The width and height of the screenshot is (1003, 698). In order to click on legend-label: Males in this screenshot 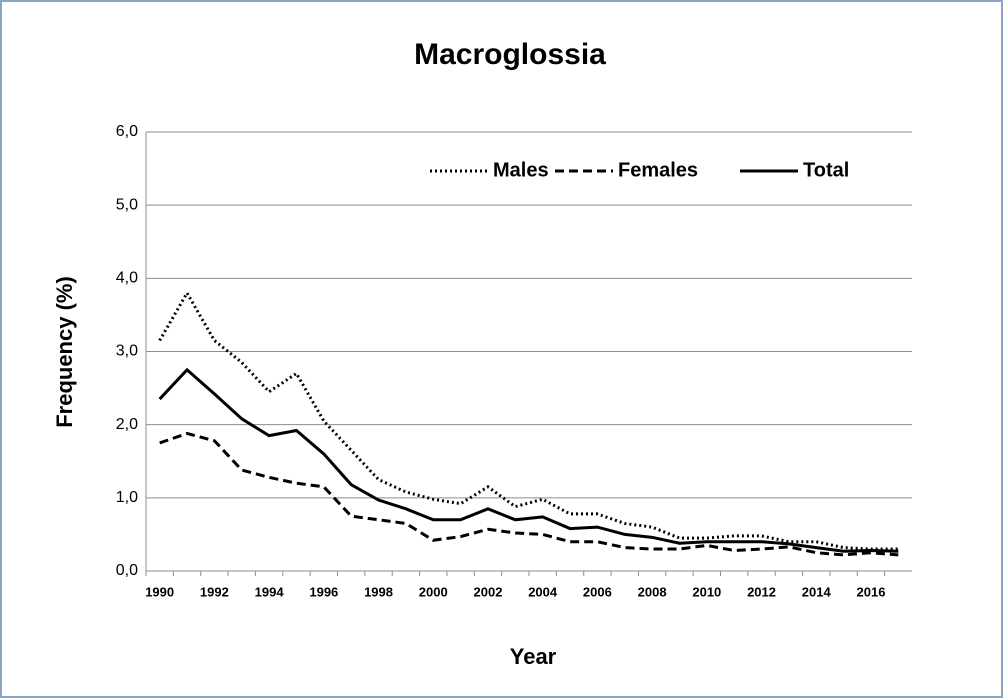, I will do `click(521, 170)`.